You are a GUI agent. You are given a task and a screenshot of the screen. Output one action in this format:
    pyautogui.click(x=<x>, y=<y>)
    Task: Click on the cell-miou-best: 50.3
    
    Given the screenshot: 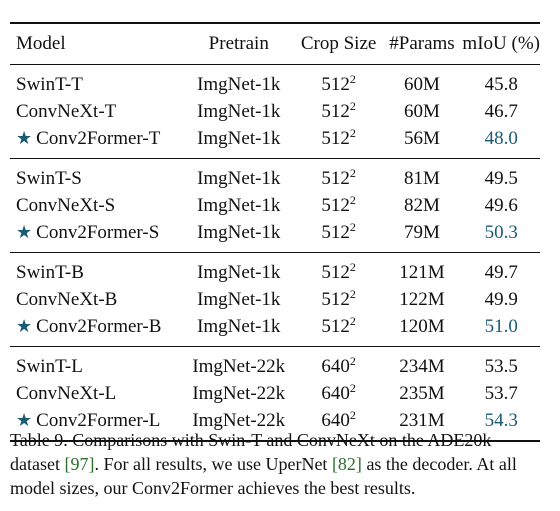 What is the action you would take?
    pyautogui.click(x=501, y=232)
    